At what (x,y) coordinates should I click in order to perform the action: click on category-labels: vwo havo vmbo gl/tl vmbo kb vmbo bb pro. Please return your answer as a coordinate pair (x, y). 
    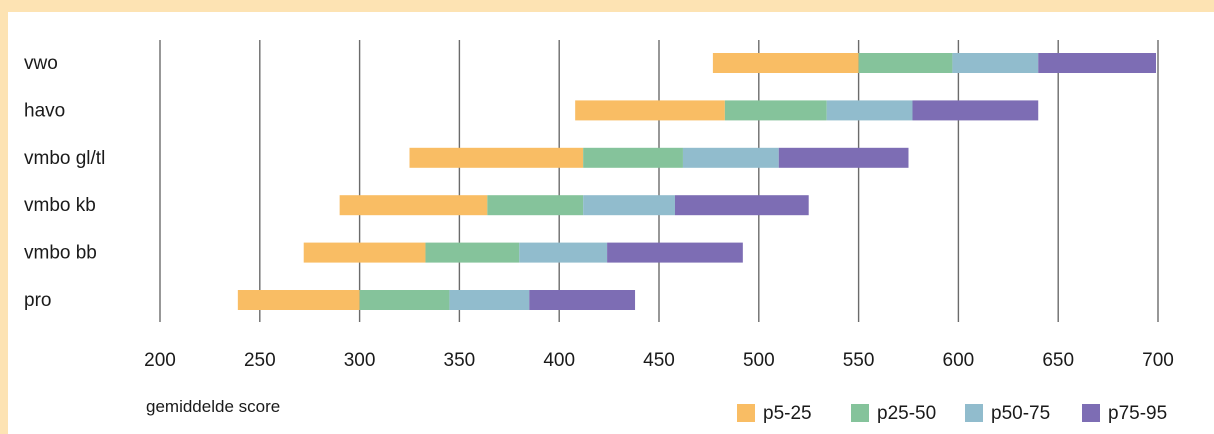
    Looking at the image, I should click on (64, 182).